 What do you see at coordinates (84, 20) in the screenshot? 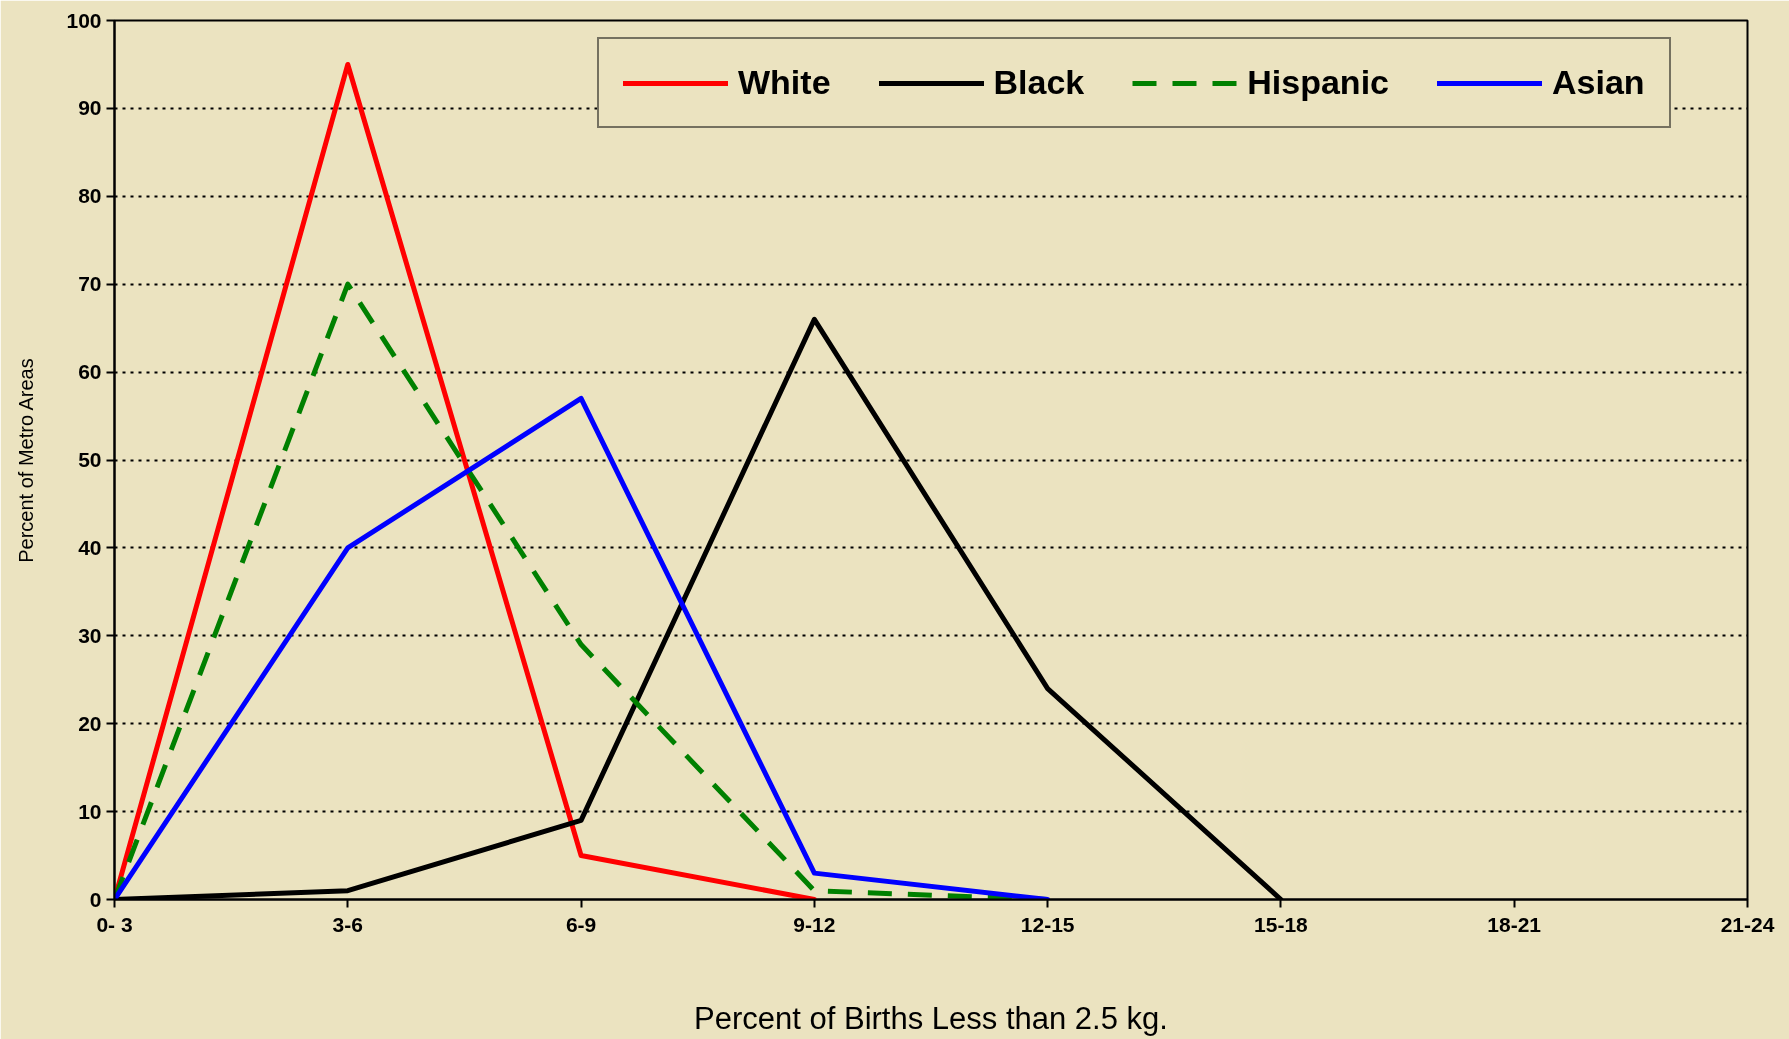
I see `y-tick-label: 100` at bounding box center [84, 20].